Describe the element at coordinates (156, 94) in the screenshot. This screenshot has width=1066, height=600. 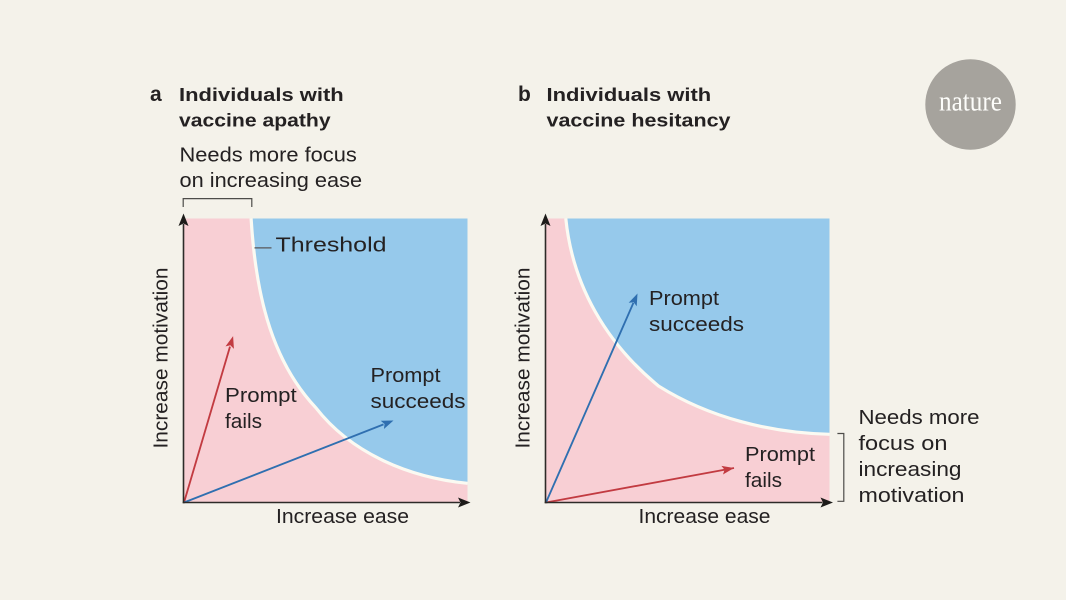
I see `svg-text: a` at that location.